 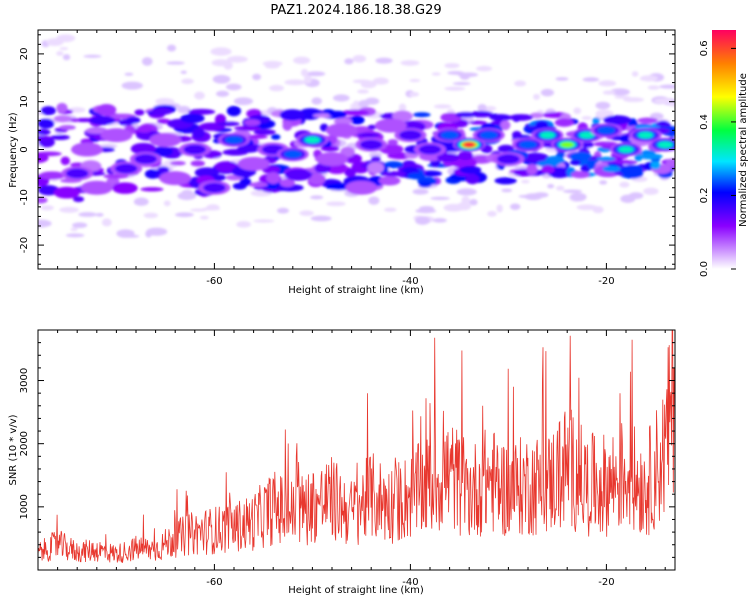 I want to click on snr-ylabel: SNR (10 * v/v), so click(x=13, y=449).